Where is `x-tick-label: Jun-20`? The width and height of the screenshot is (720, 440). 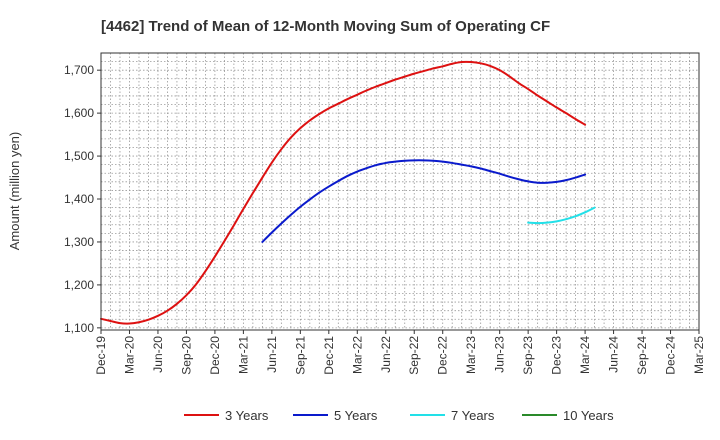 x-tick-label: Jun-20 is located at coordinates (158, 354).